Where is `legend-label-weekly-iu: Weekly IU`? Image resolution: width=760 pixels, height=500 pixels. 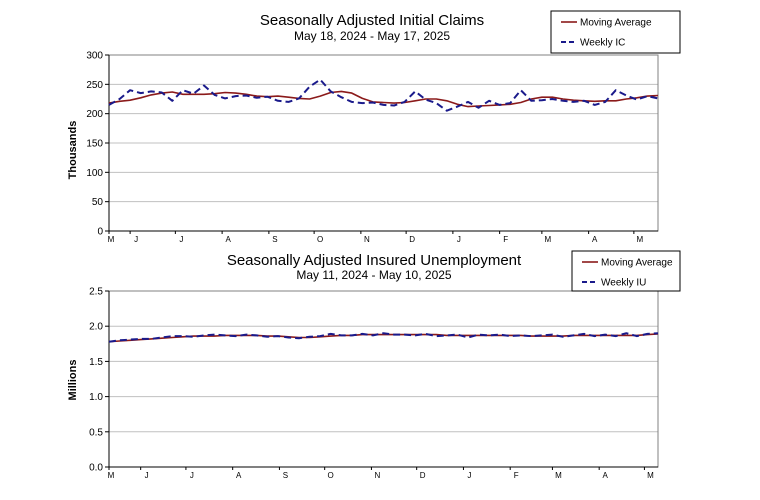 legend-label-weekly-iu: Weekly IU is located at coordinates (623, 283).